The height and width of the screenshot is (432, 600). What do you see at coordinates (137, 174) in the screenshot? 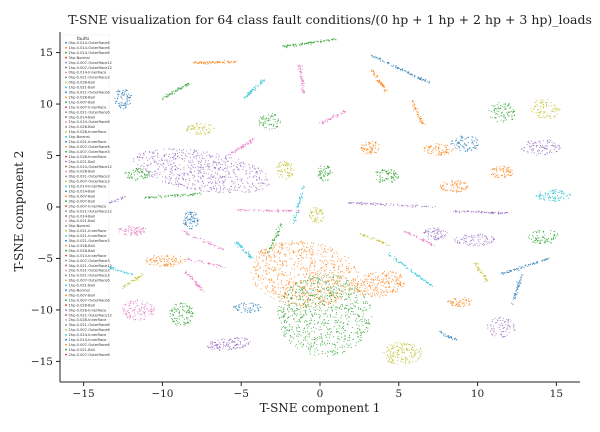
I see `cluster` at bounding box center [137, 174].